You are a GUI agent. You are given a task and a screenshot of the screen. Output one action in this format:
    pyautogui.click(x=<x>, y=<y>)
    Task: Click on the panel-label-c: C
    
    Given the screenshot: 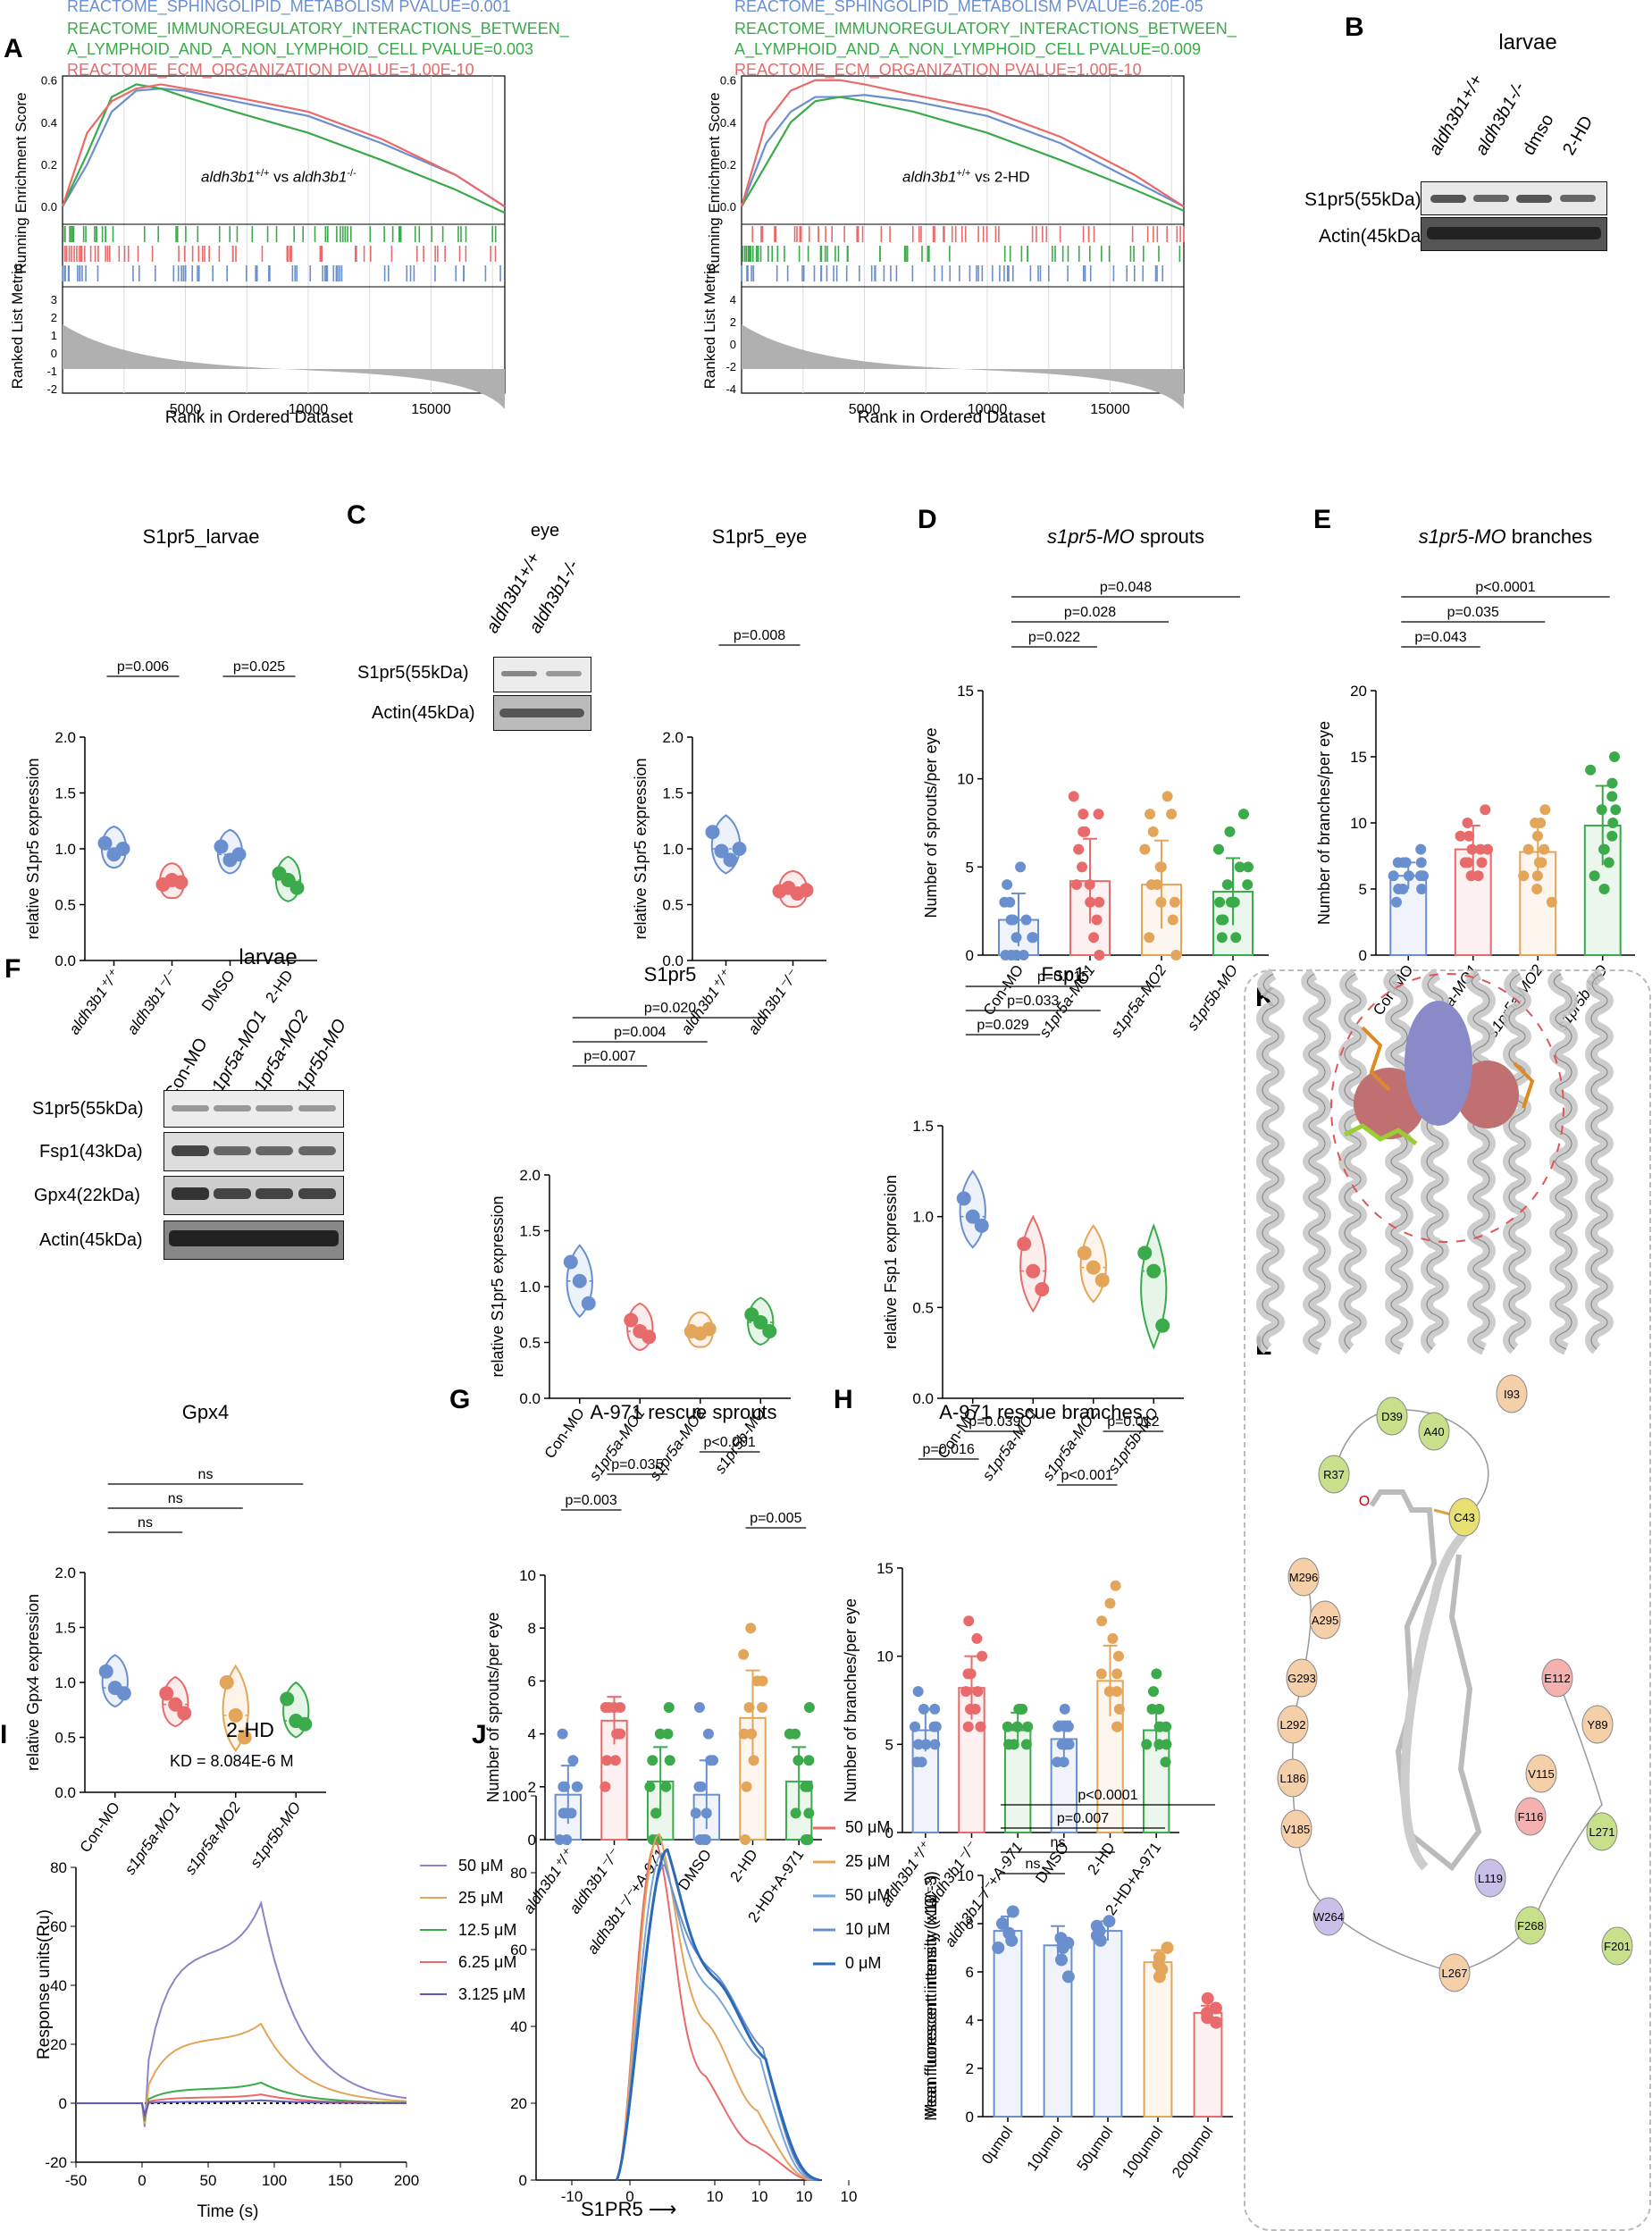 What is the action you would take?
    pyautogui.click(x=356, y=515)
    